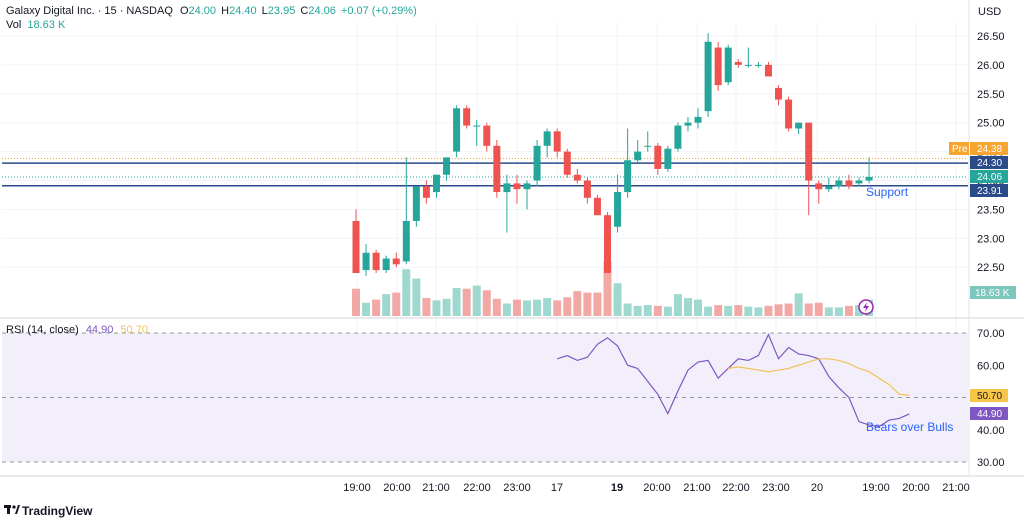 This screenshot has width=1024, height=524. Describe the element at coordinates (14, 25) in the screenshot. I see `volume-label: Vol` at that location.